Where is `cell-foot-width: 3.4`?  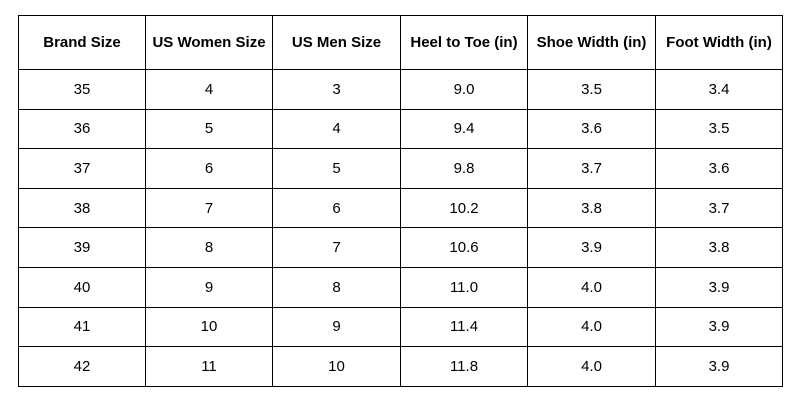
cell-foot-width: 3.4 is located at coordinates (719, 89).